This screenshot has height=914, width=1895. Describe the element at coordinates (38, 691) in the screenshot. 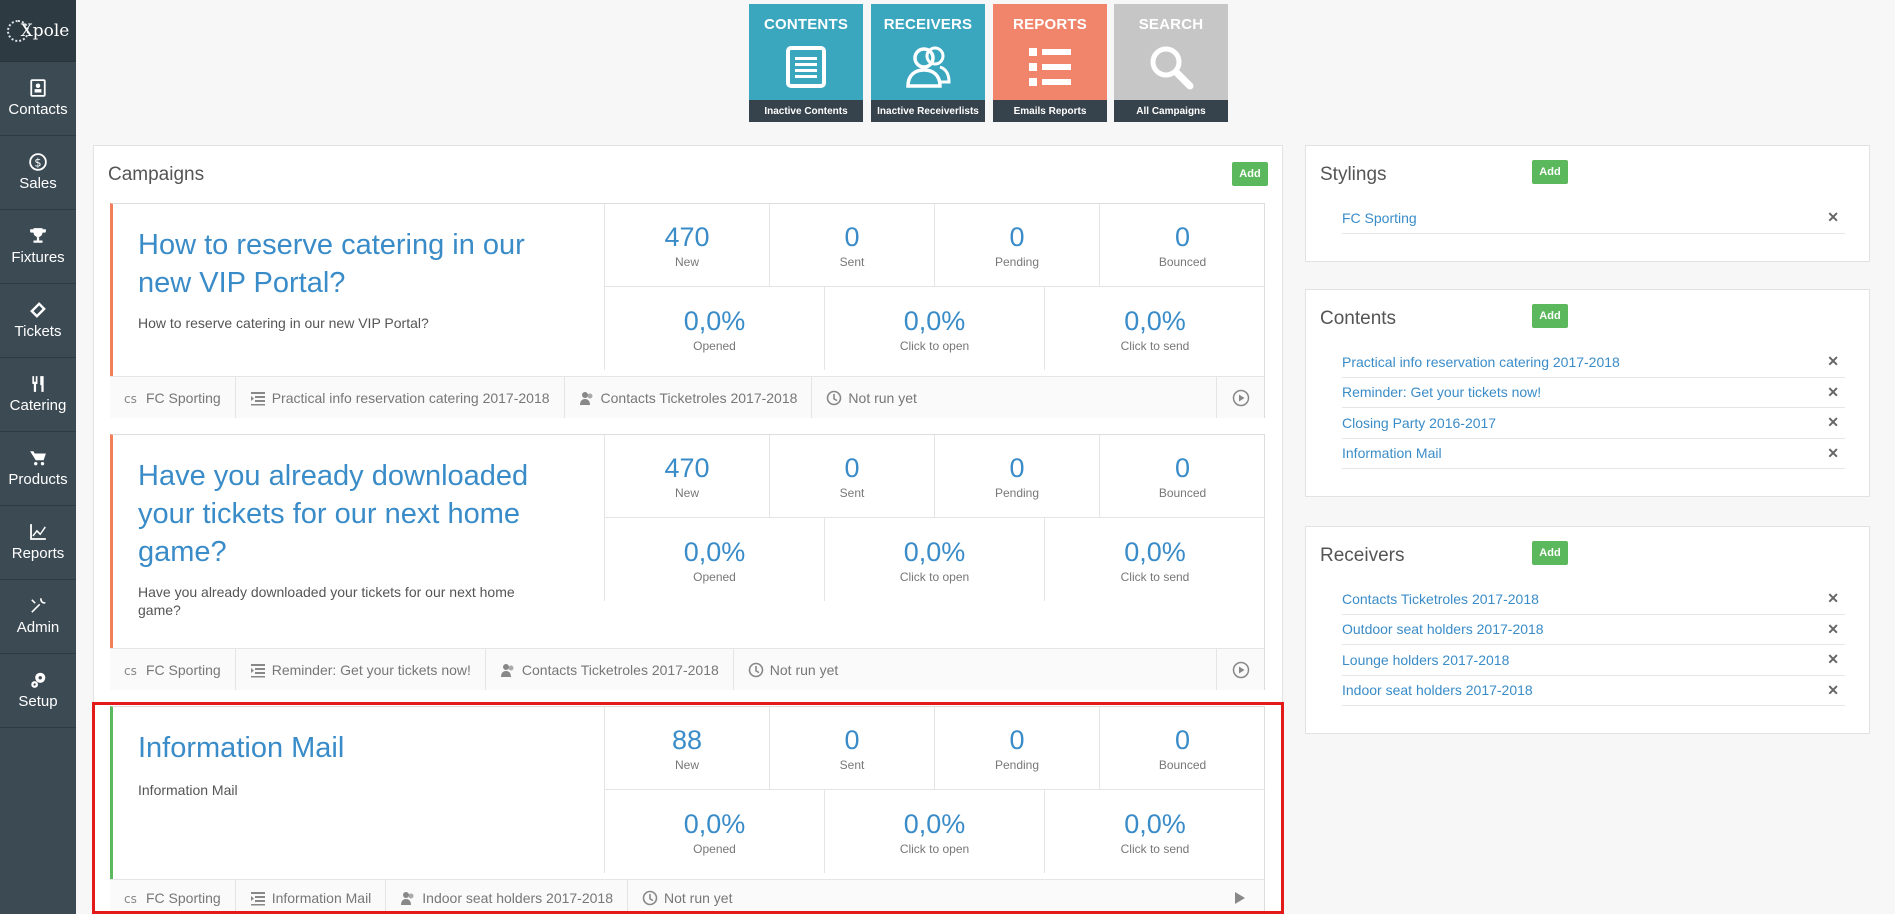

I see `sidebar-item-setup: Setup` at that location.